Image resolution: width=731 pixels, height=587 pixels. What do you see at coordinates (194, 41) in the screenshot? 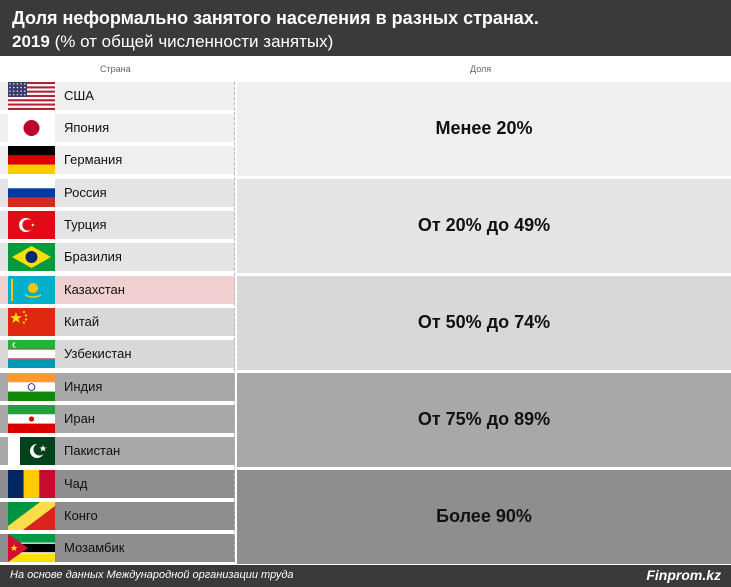
I see `chart-subtitle: (% от общей численности занятых)` at bounding box center [194, 41].